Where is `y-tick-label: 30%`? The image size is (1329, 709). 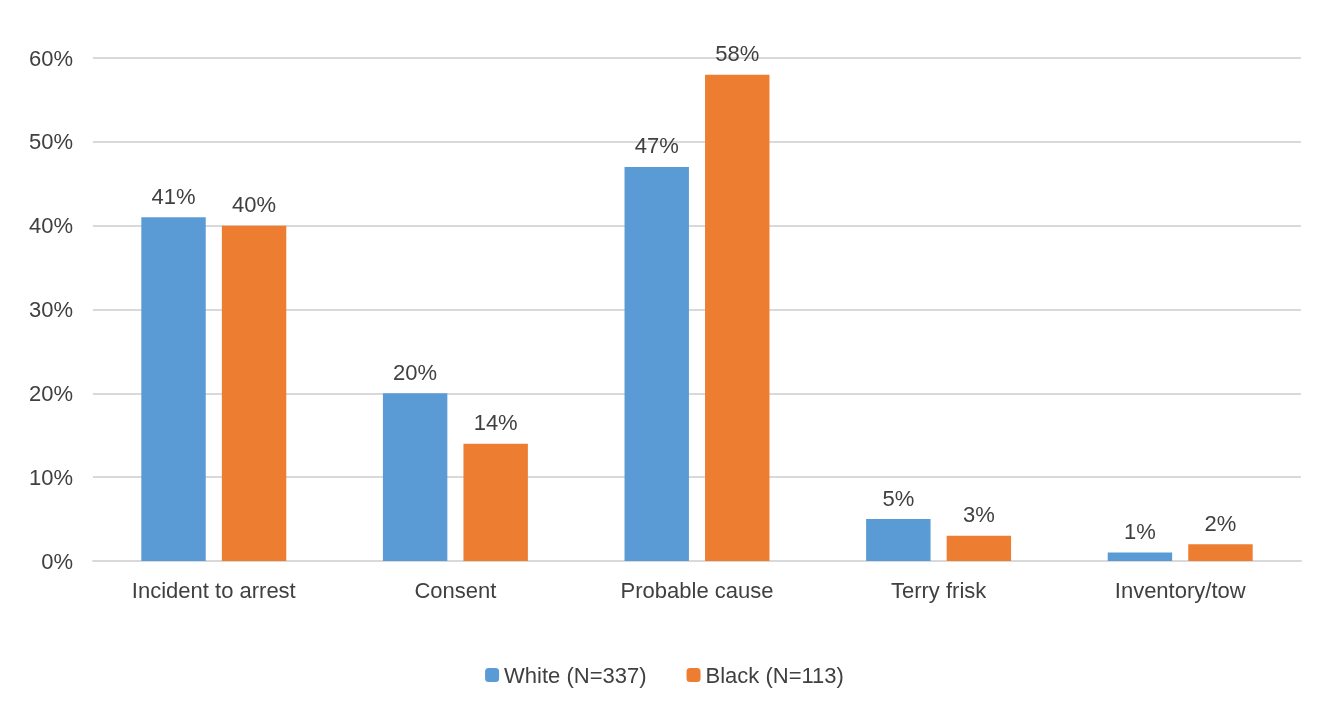
y-tick-label: 30% is located at coordinates (50, 309).